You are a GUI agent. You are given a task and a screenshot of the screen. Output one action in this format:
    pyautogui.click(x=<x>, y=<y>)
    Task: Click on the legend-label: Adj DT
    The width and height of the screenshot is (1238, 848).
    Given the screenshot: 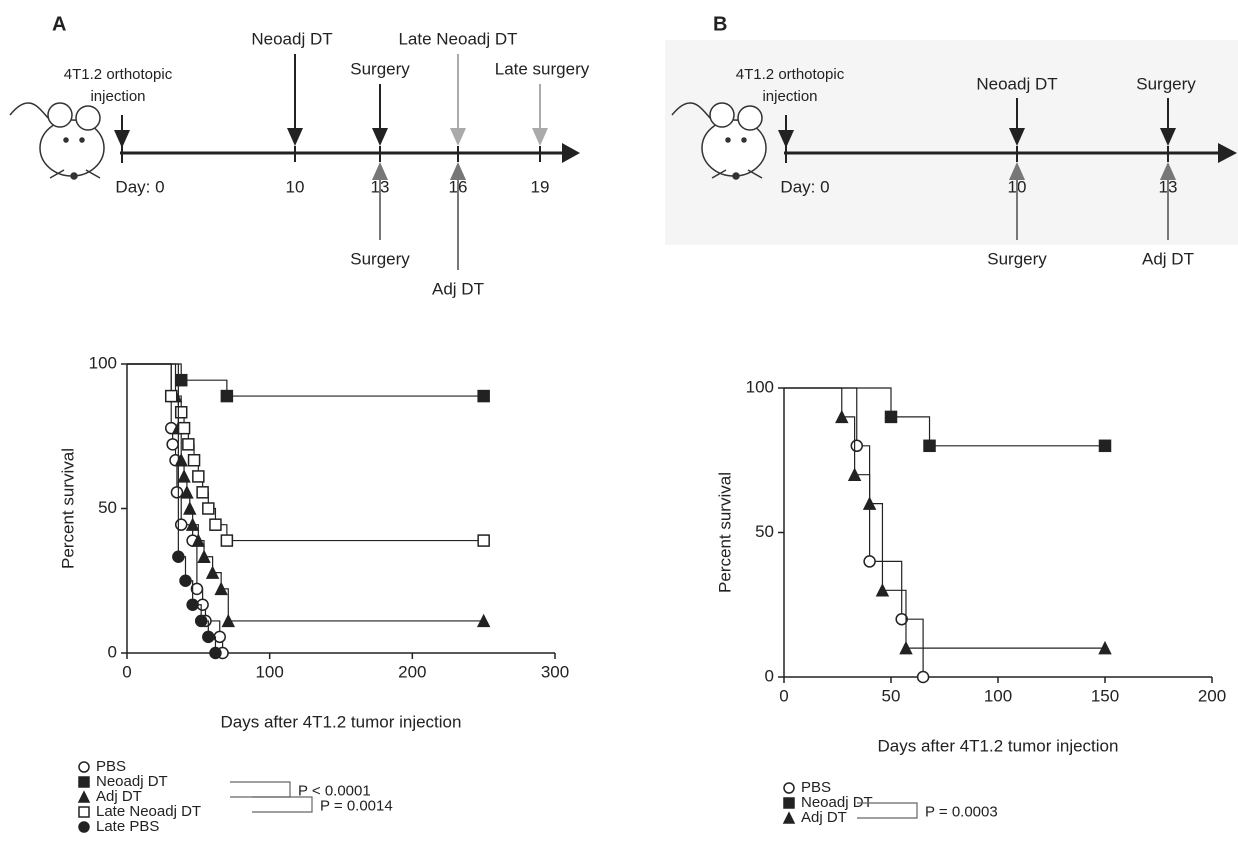 What is the action you would take?
    pyautogui.click(x=119, y=796)
    